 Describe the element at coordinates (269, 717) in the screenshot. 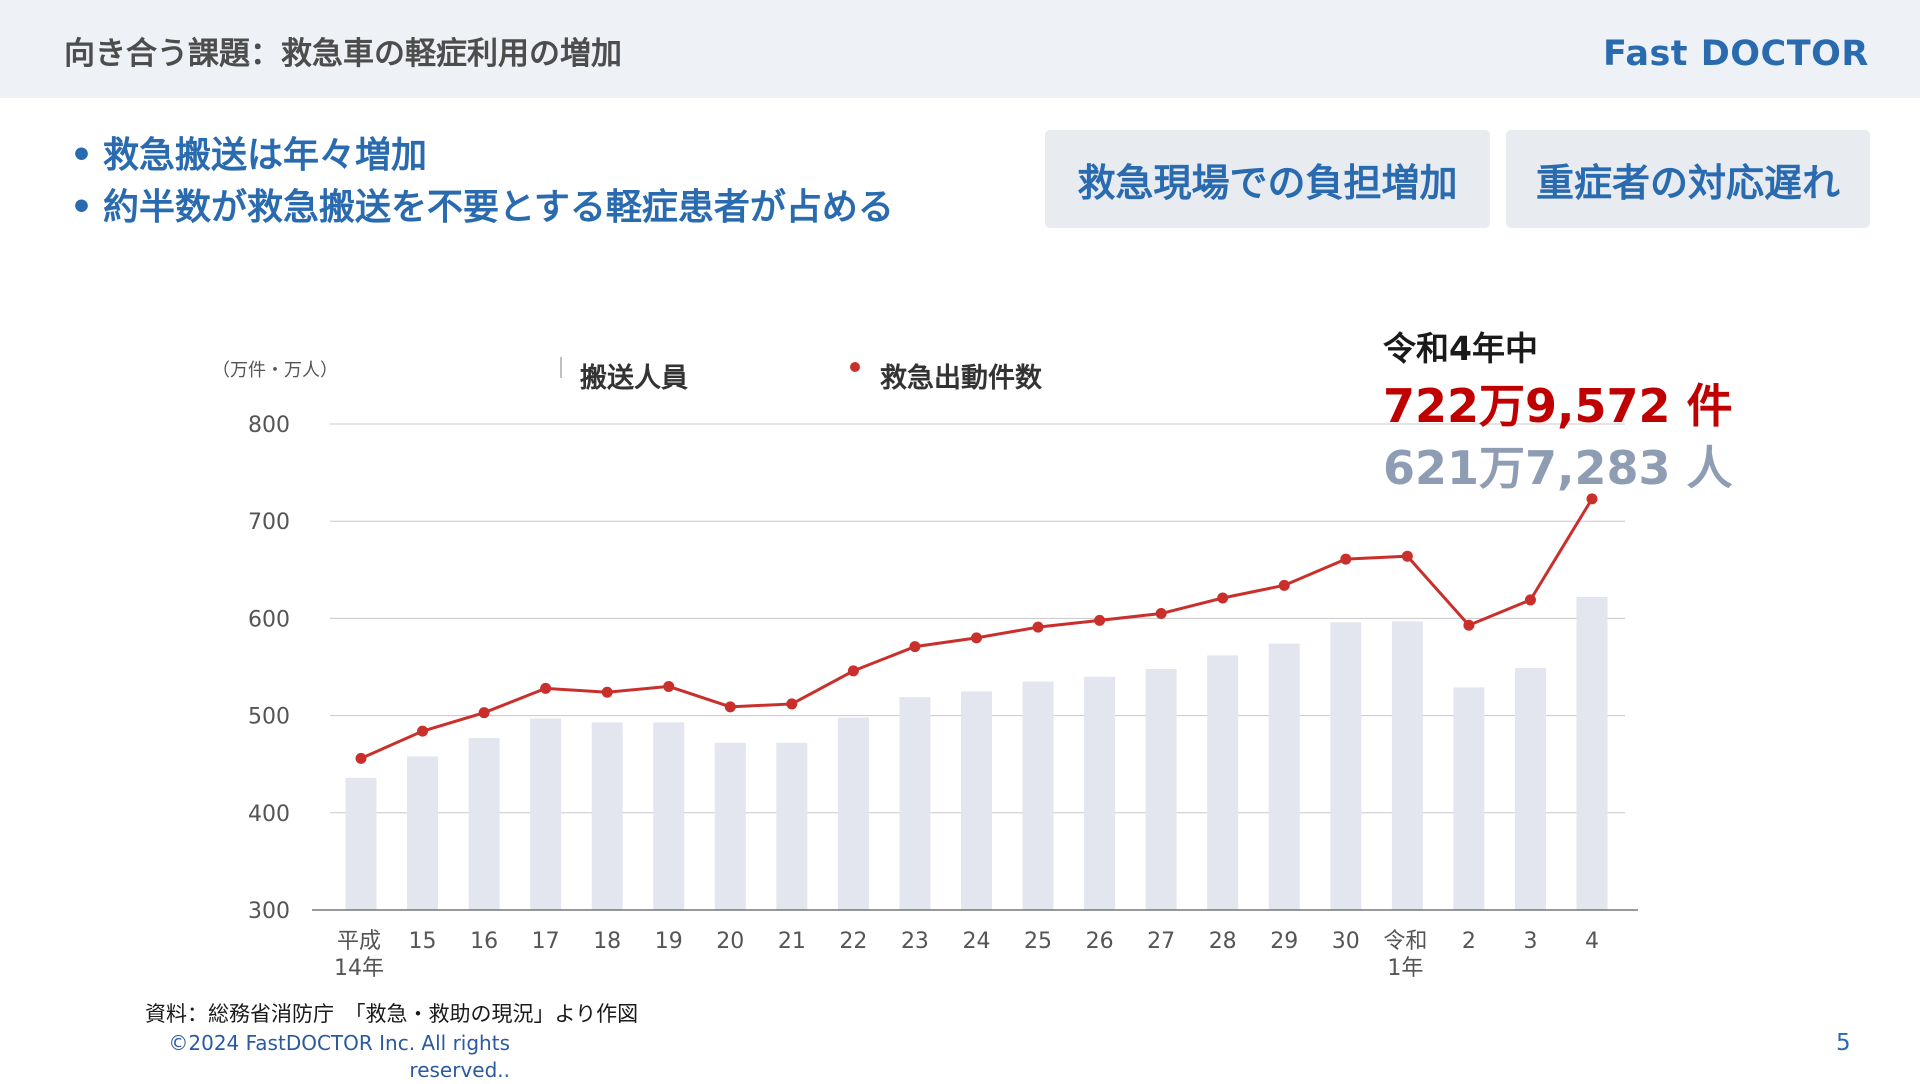

I see `y-tick-label: 500` at that location.